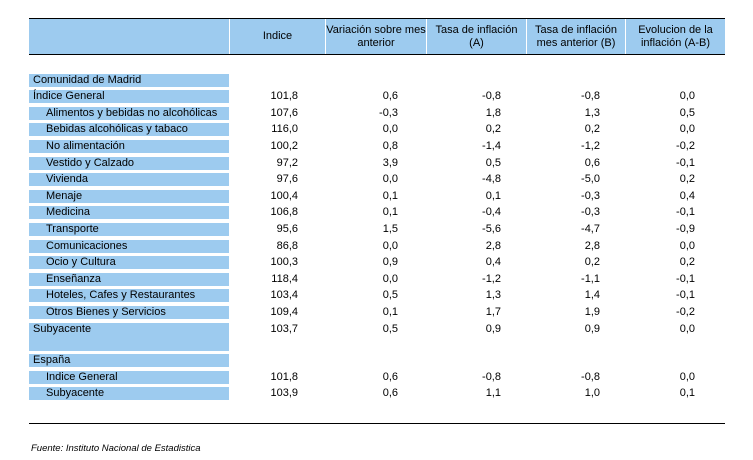 The width and height of the screenshot is (753, 460). What do you see at coordinates (377, 244) in the screenshot?
I see `table-row: Comunicaciones 86,8 0,0 2,8 2,8 0,0` at bounding box center [377, 244].